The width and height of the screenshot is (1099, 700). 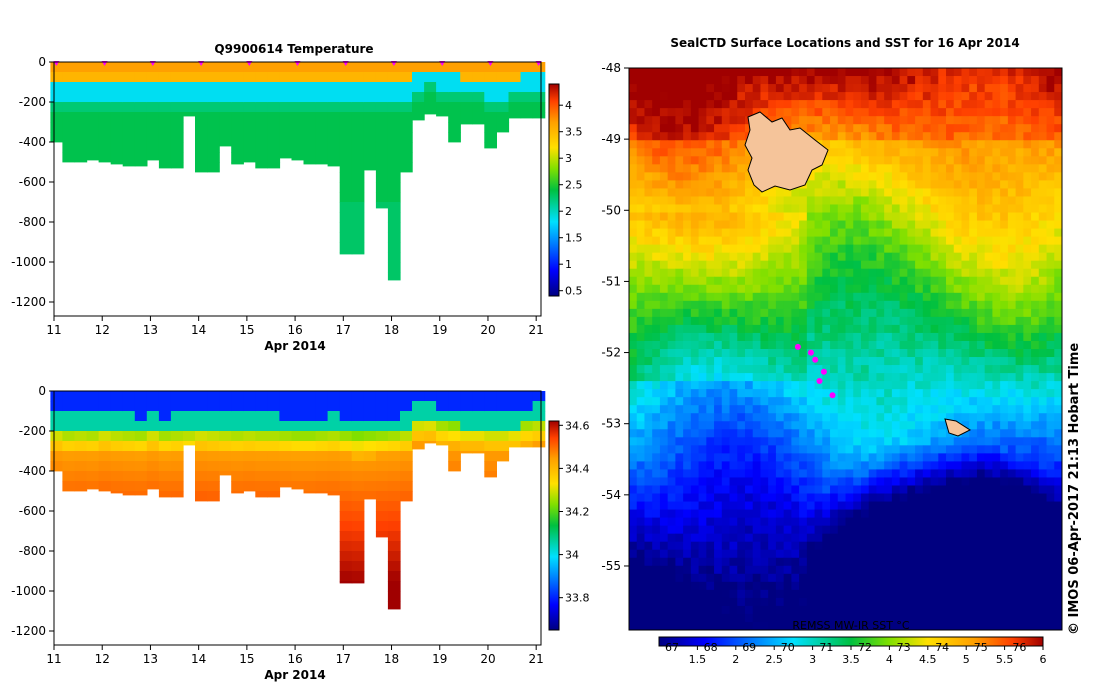 I want to click on x-tick-label: 21, so click(x=536, y=659).